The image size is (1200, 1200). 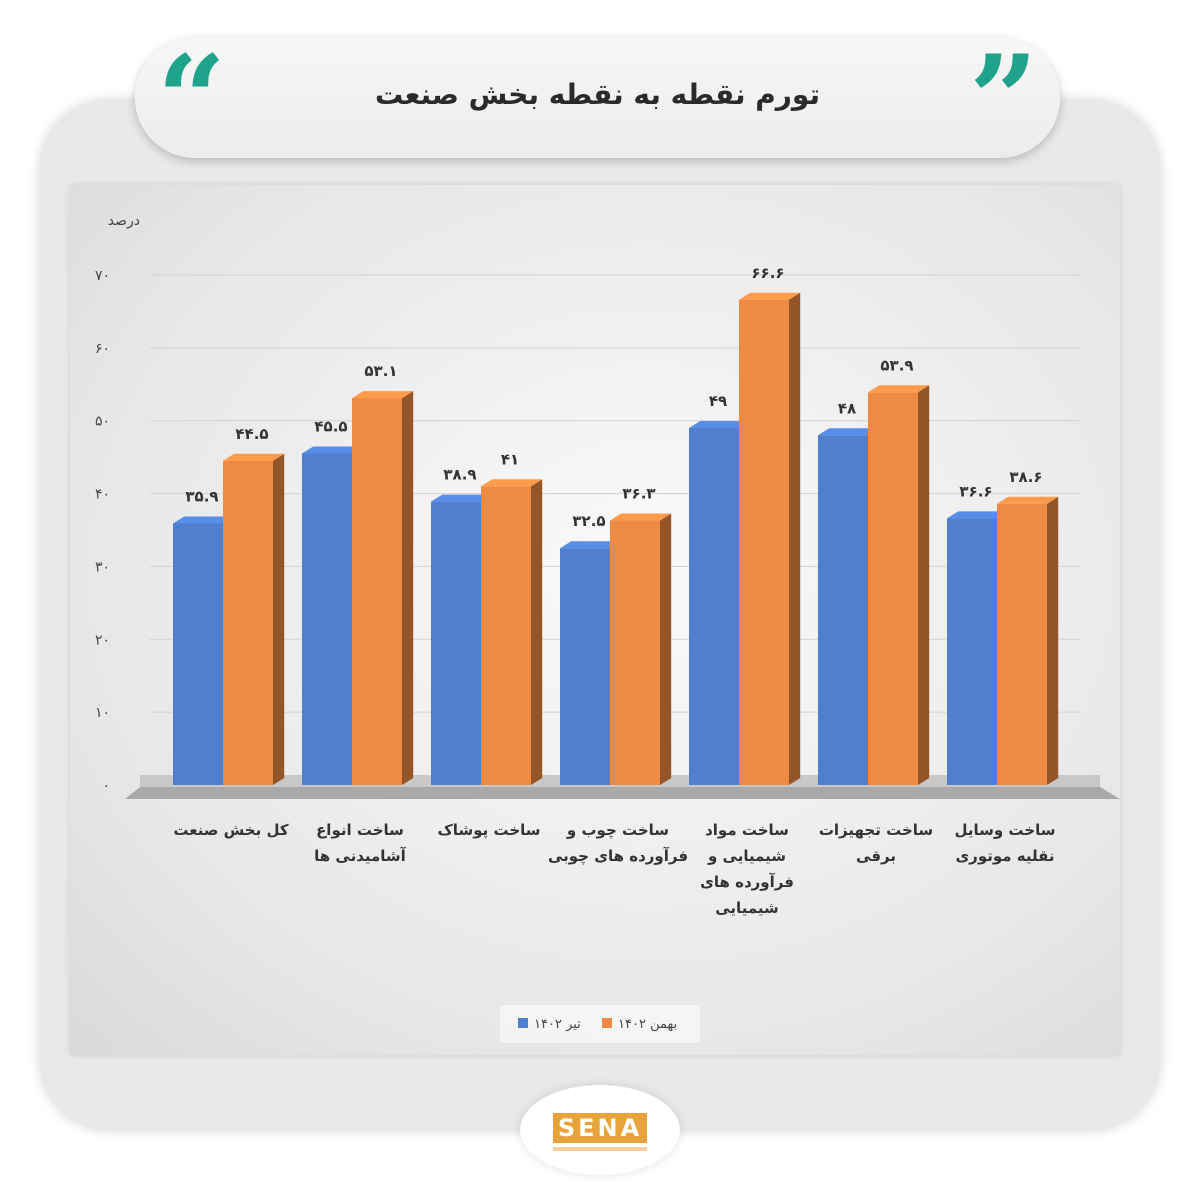 I want to click on x-tick-label: ساخت چوب و, so click(x=617, y=830).